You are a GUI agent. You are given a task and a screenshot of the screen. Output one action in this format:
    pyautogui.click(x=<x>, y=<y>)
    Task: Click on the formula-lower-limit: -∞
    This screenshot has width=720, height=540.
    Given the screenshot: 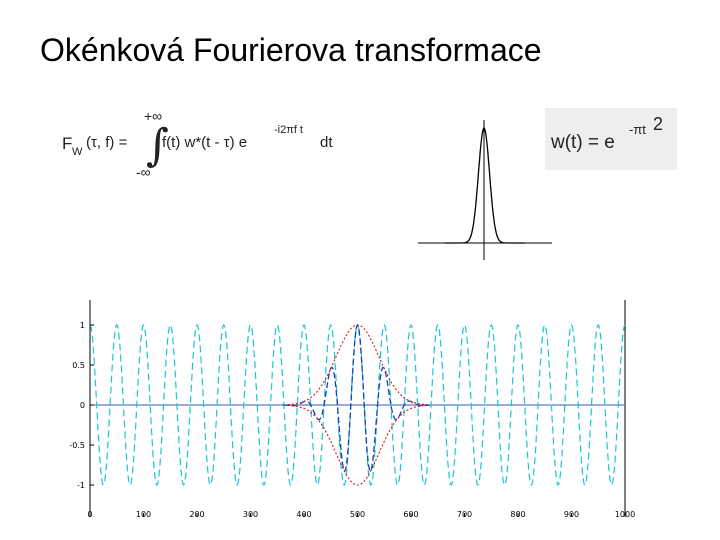 What is the action you would take?
    pyautogui.click(x=143, y=172)
    